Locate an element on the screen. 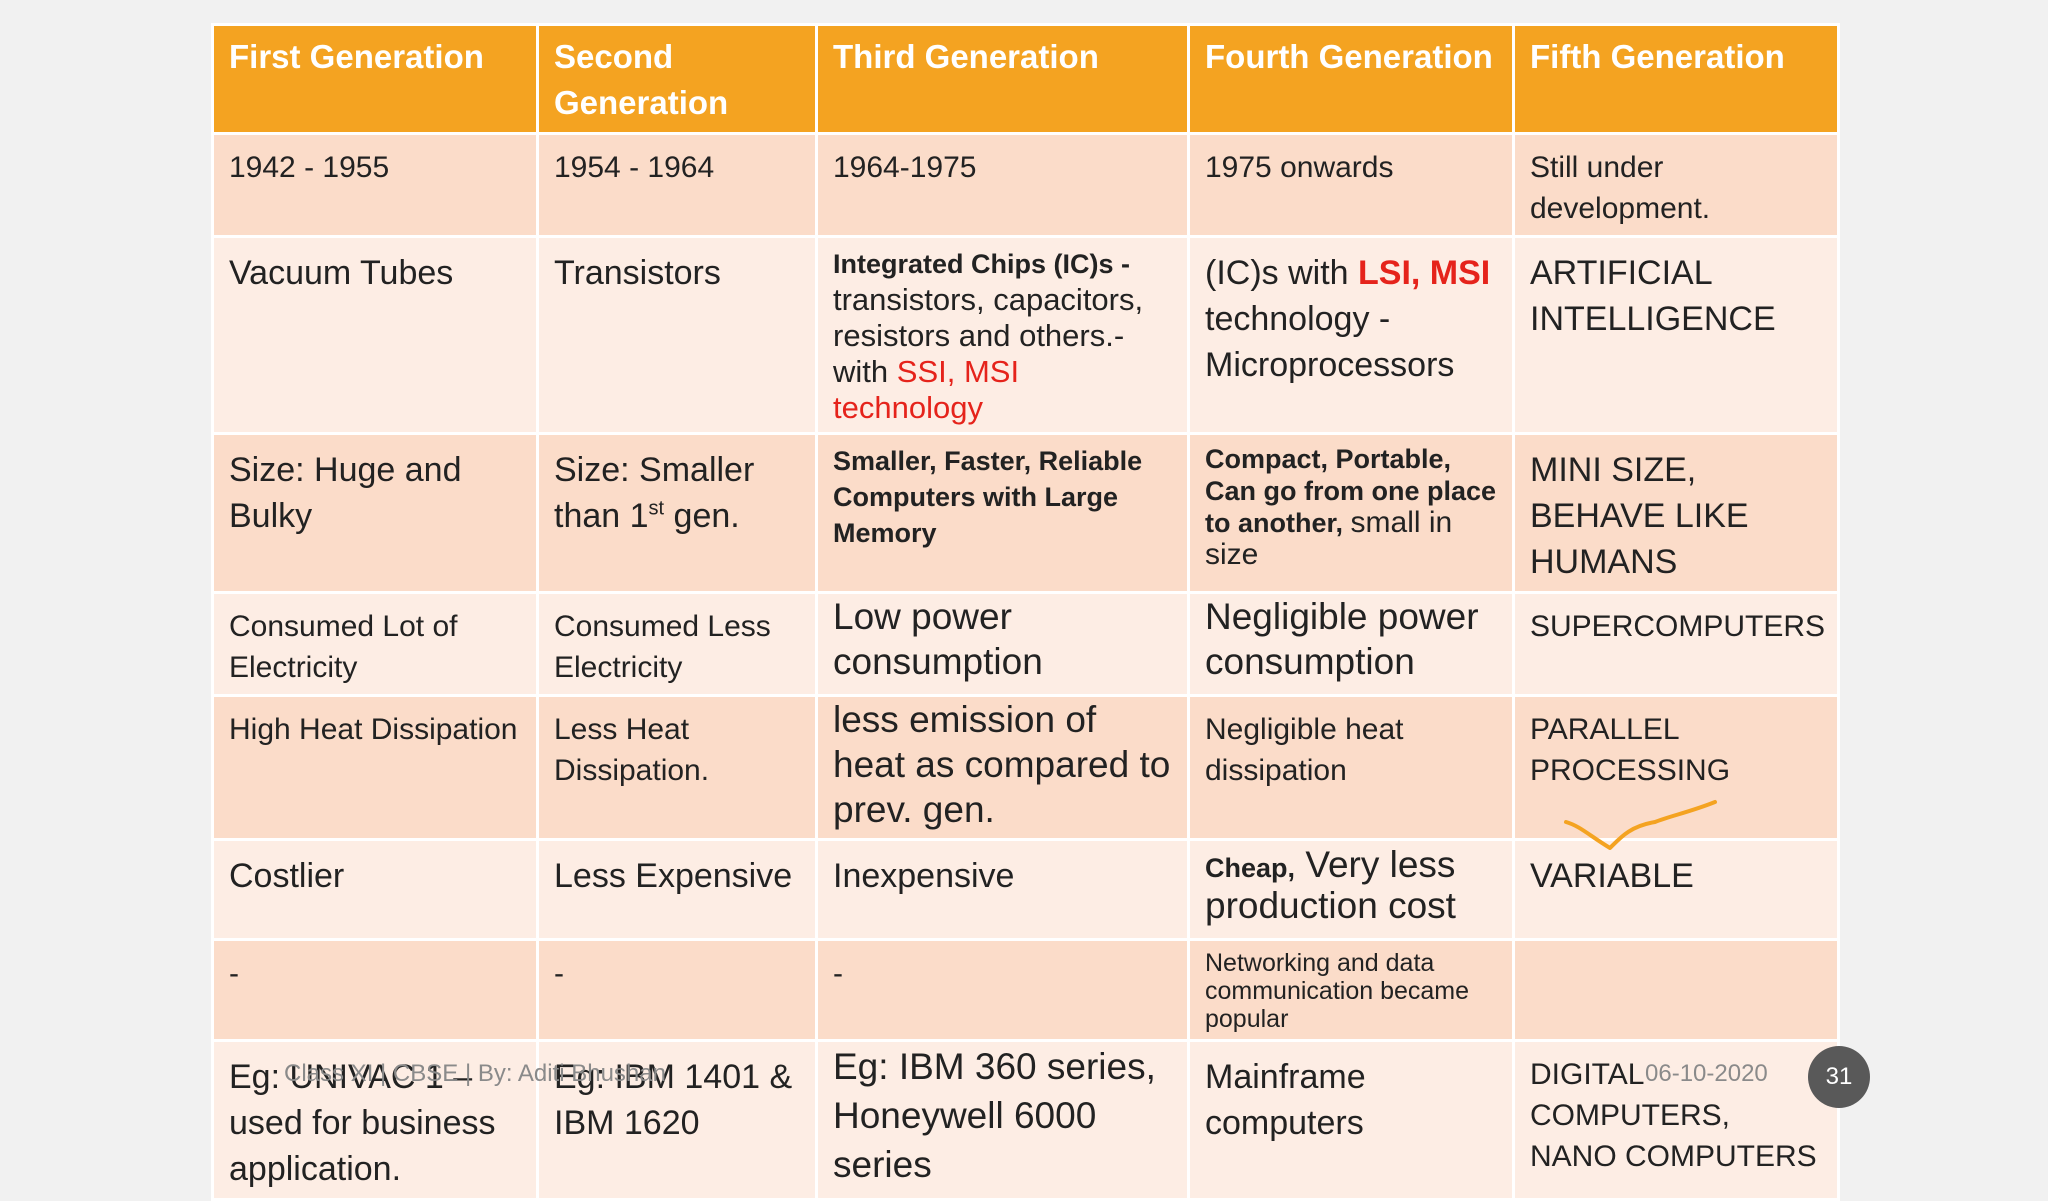 The width and height of the screenshot is (2048, 1201). header-gen5: Fifth Generation is located at coordinates (1676, 79).